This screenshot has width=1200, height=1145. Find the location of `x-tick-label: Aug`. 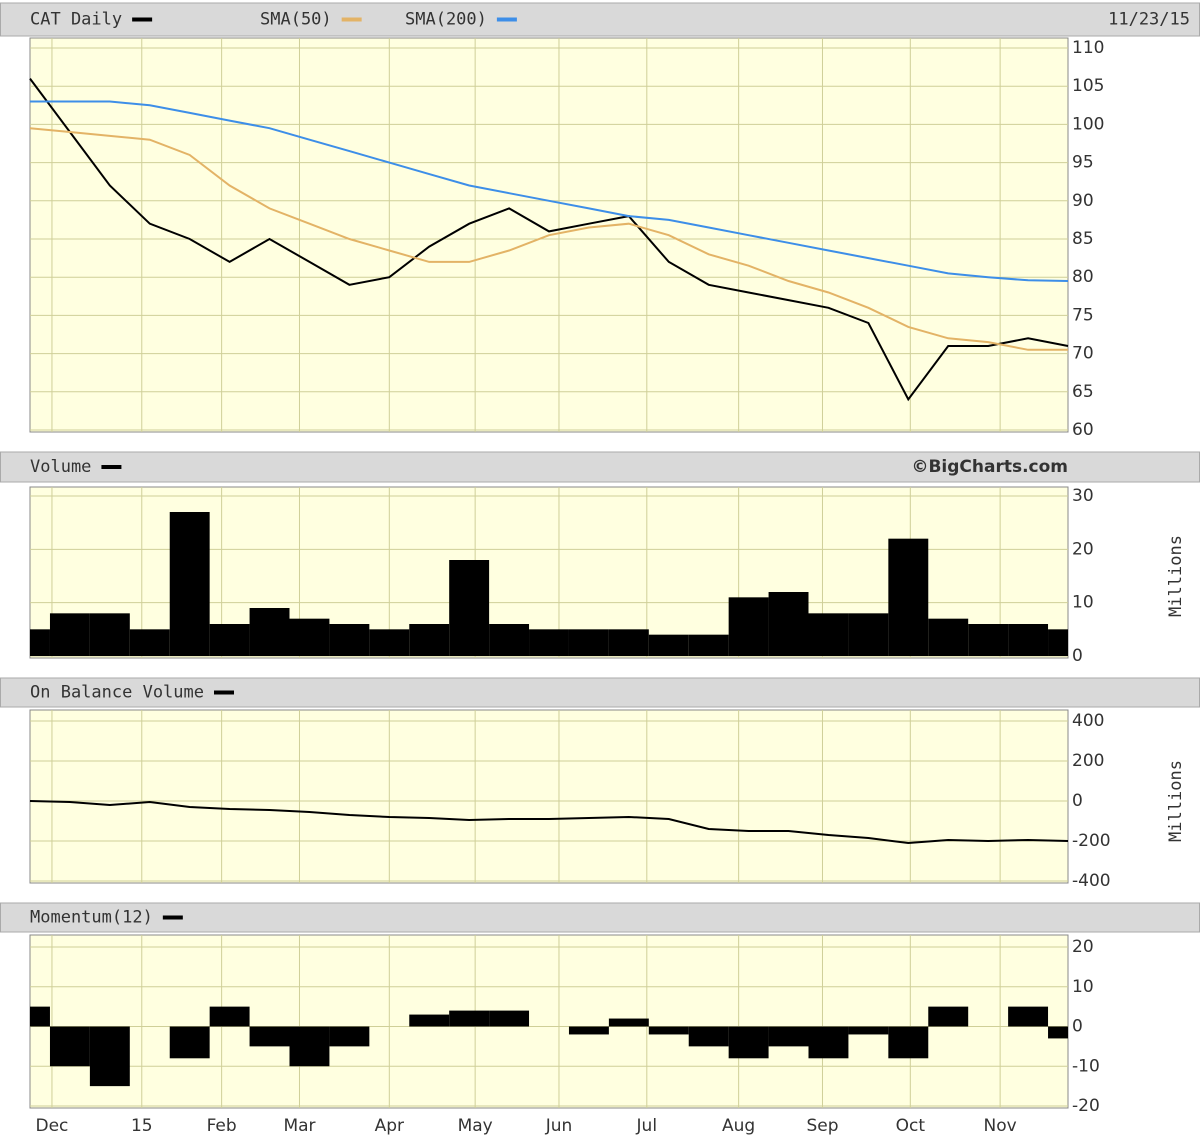

x-tick-label: Aug is located at coordinates (738, 1126).